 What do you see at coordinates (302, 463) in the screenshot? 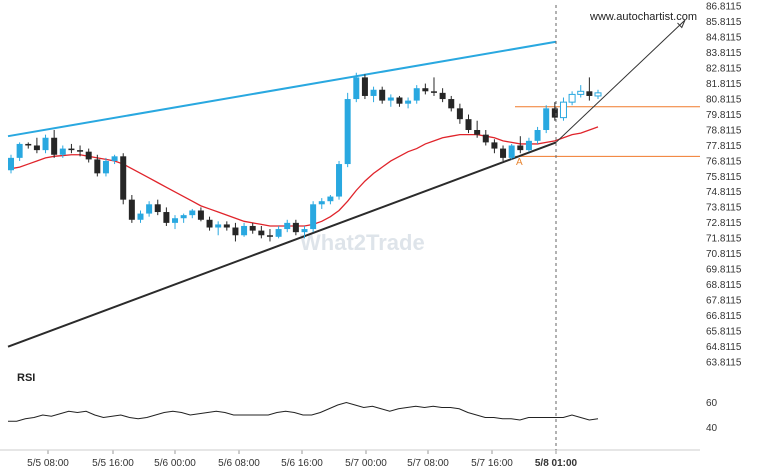
I see `x-tick-label: 5/6 16:00` at bounding box center [302, 463].